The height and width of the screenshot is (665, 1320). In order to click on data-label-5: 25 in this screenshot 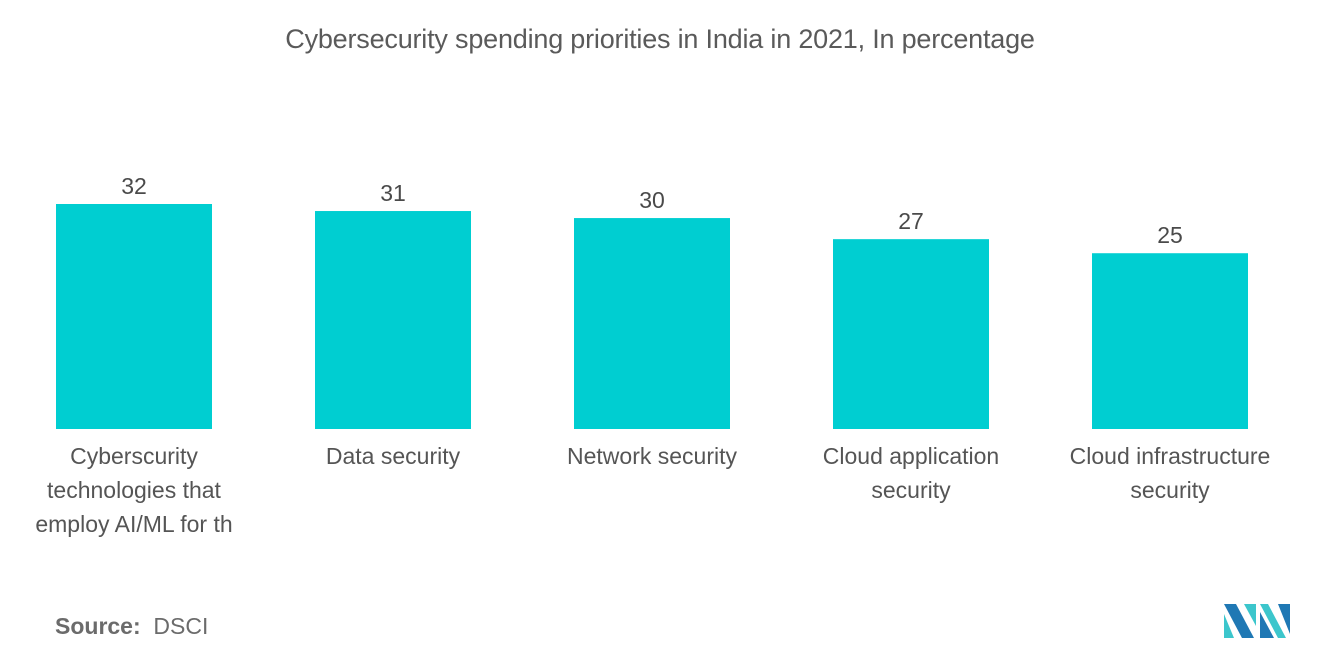, I will do `click(1170, 235)`.